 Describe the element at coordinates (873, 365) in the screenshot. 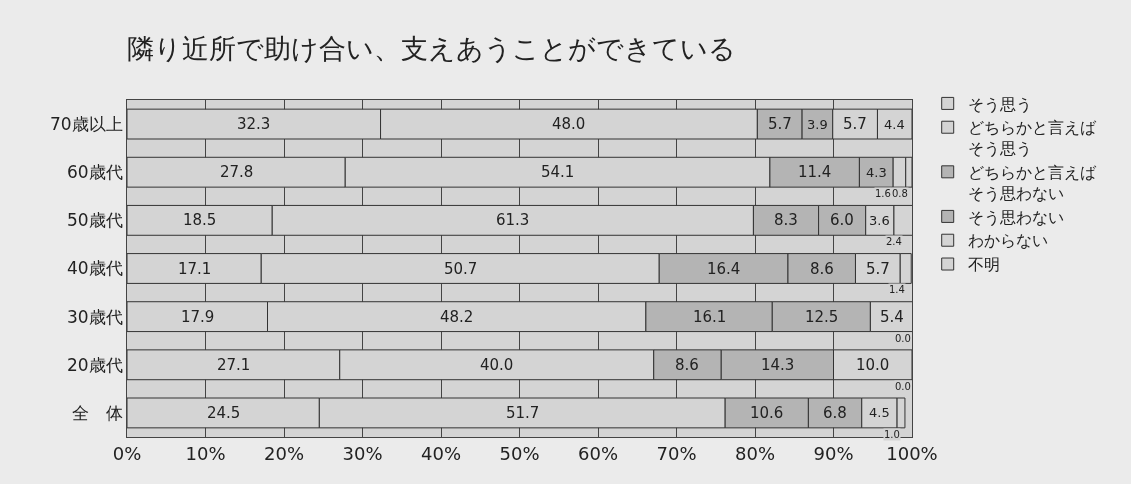

I see `data-label: 10.0` at that location.